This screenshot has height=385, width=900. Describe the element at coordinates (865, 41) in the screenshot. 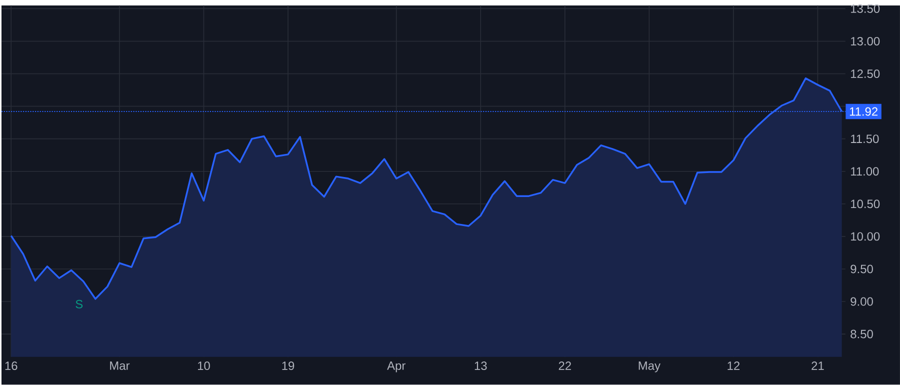

I see `y-tick-label: 13.00` at that location.